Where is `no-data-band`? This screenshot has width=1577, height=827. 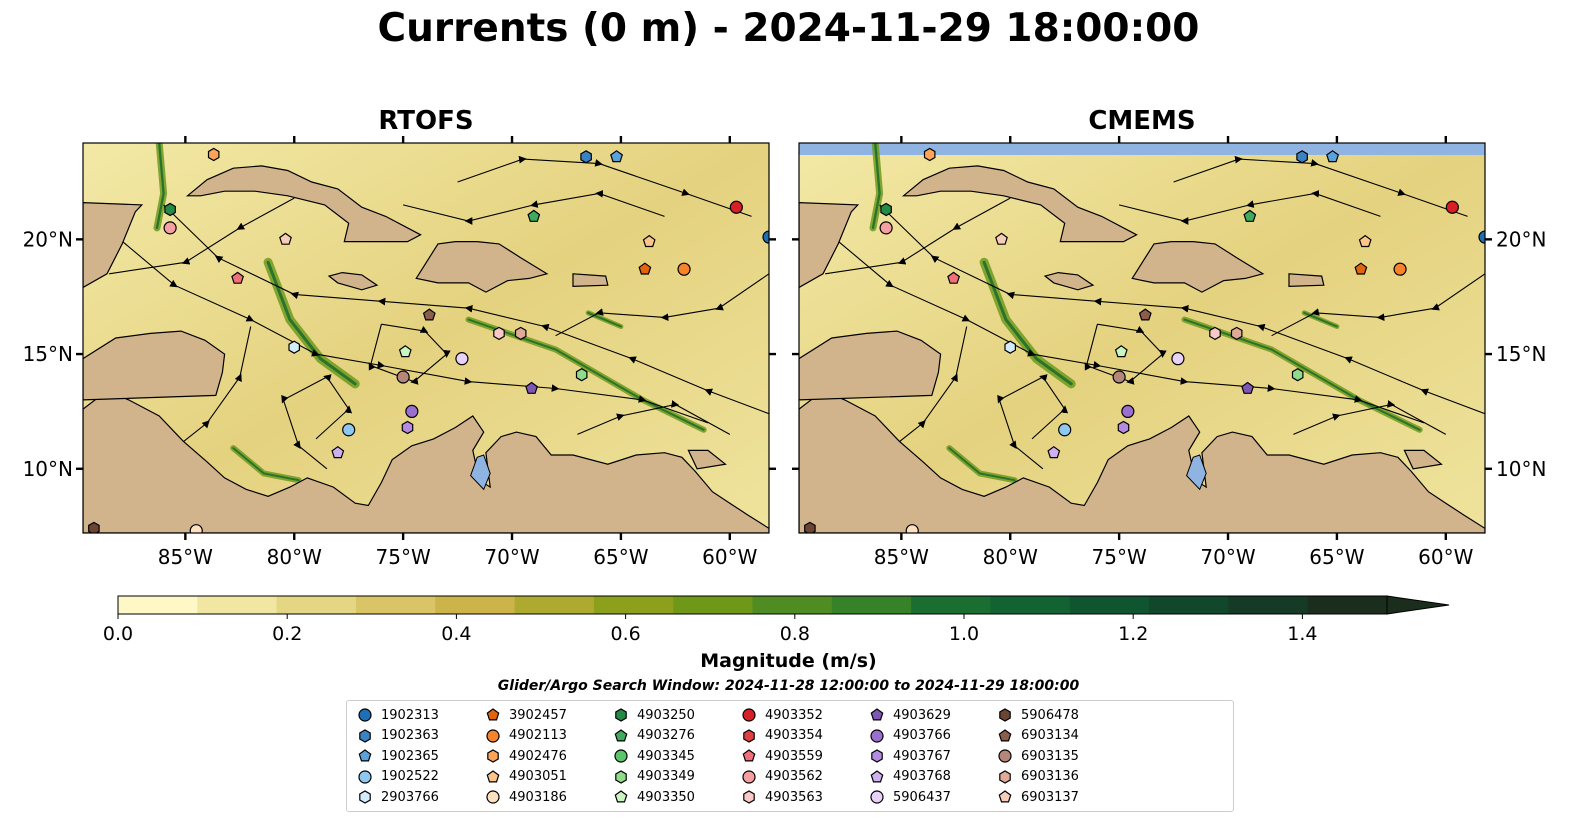
no-data-band is located at coordinates (1142, 149).